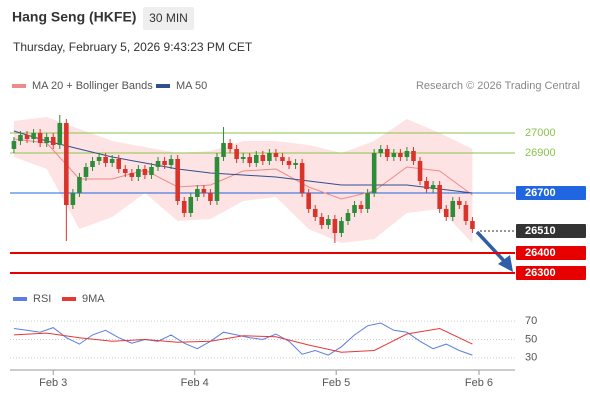 Image resolution: width=590 pixels, height=400 pixels. I want to click on level-label: 26700, so click(540, 193).